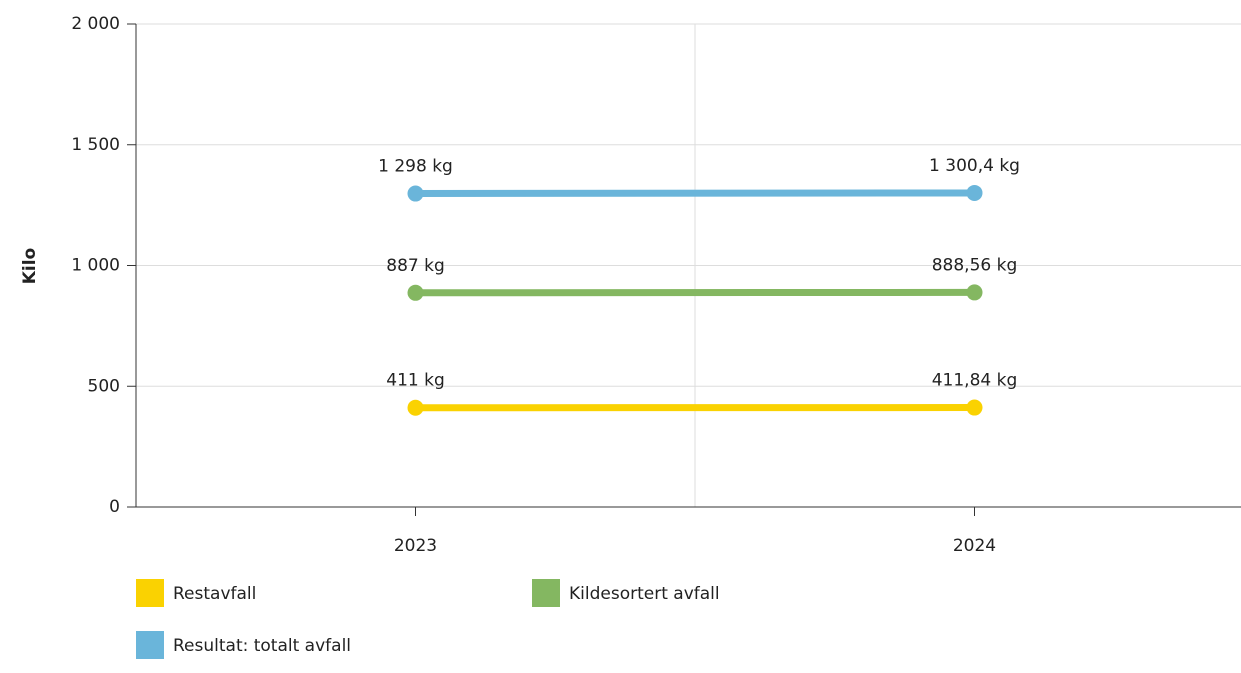 Image resolution: width=1241 pixels, height=673 pixels. Describe the element at coordinates (974, 546) in the screenshot. I see `x-tick-label: 2024` at that location.